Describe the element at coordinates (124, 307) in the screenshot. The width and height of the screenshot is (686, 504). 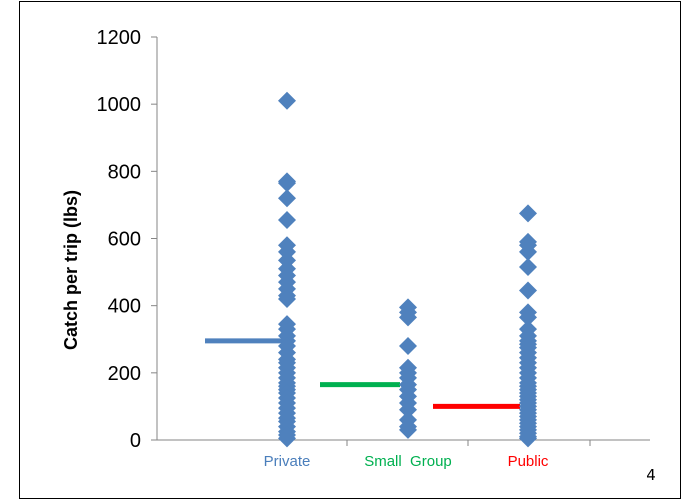
I see `y-tick-label: 400` at that location.